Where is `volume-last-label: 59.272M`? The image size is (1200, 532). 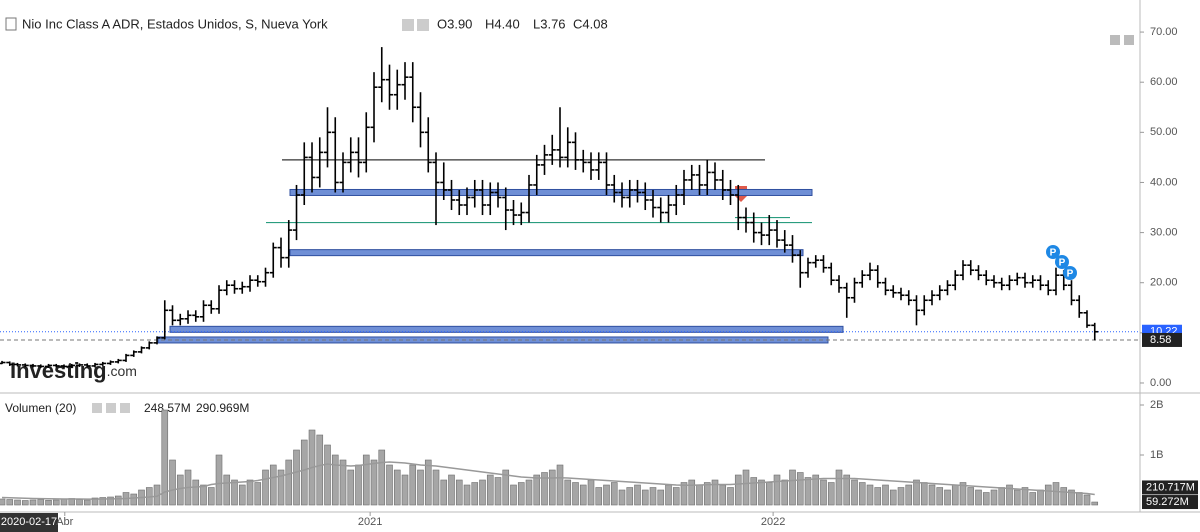
volume-last-label: 59.272M is located at coordinates (1167, 502).